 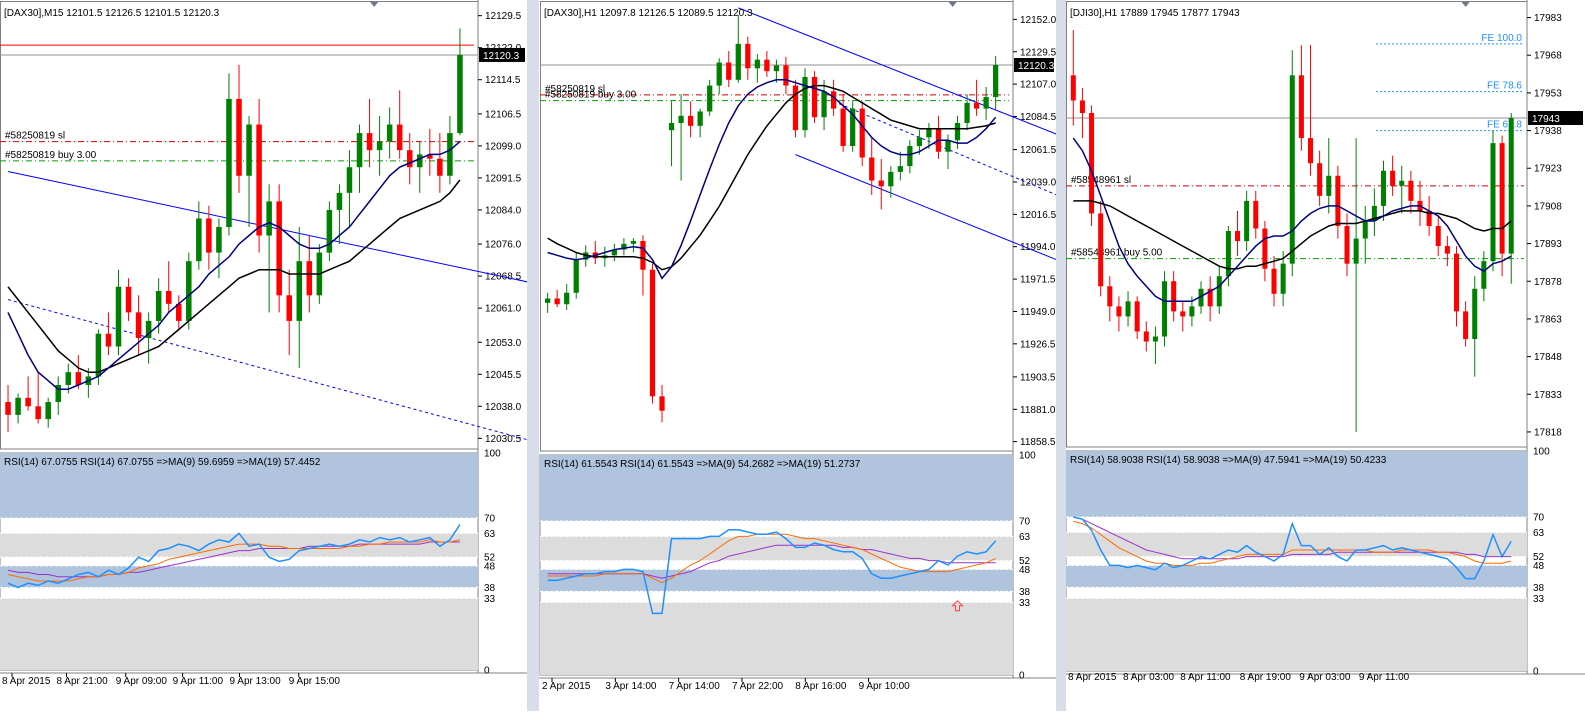 I want to click on price-tick-label: 12084.5, so click(x=1038, y=117).